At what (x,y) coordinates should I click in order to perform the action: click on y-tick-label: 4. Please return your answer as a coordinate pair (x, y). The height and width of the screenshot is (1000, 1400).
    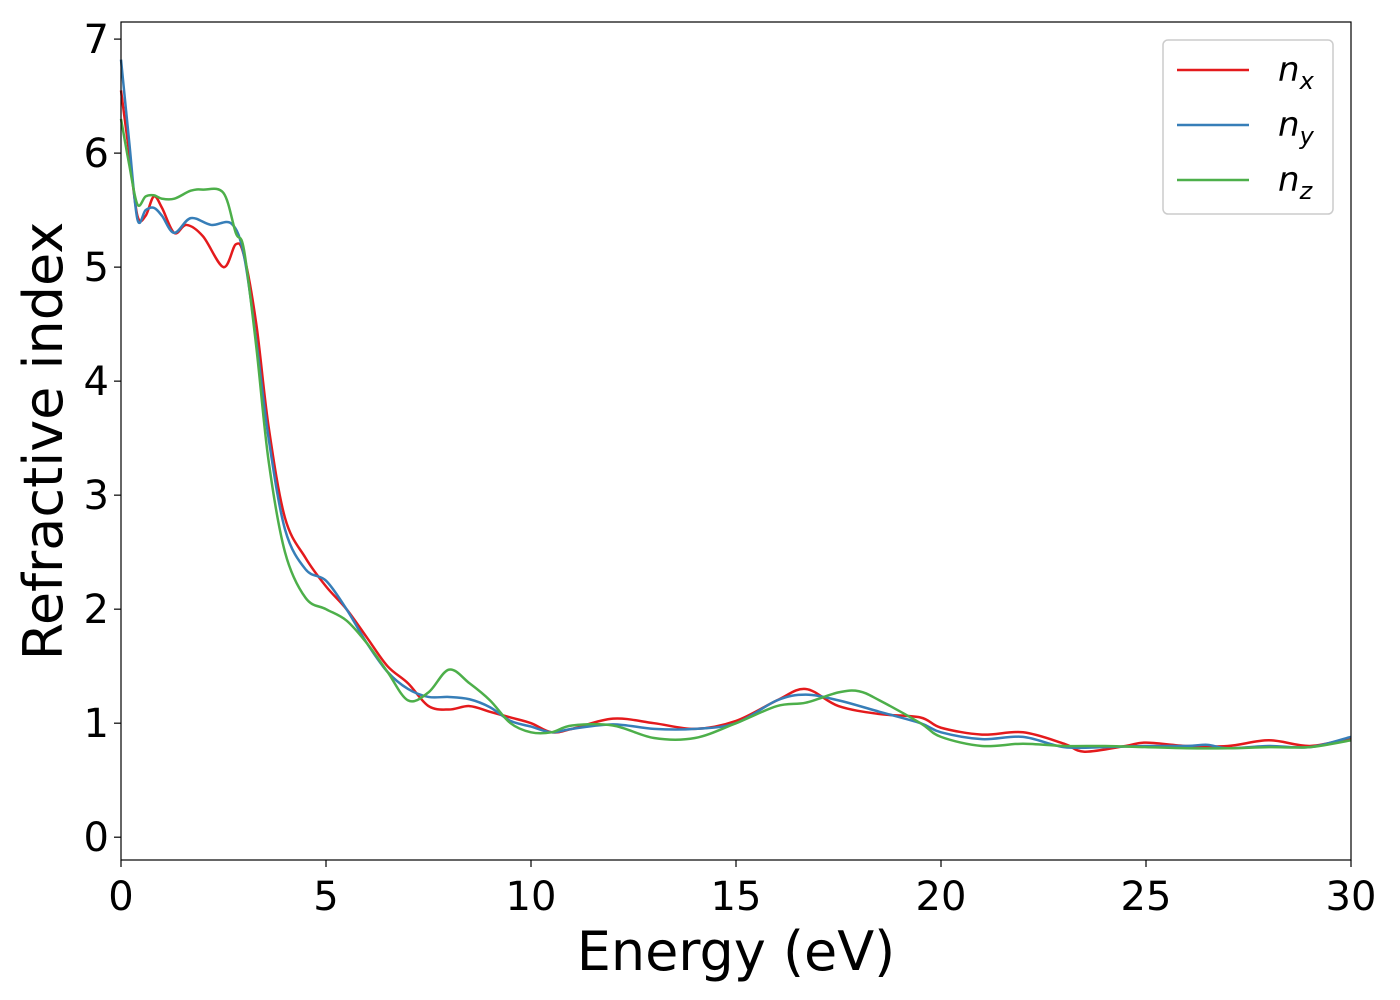
    Looking at the image, I should click on (96, 382).